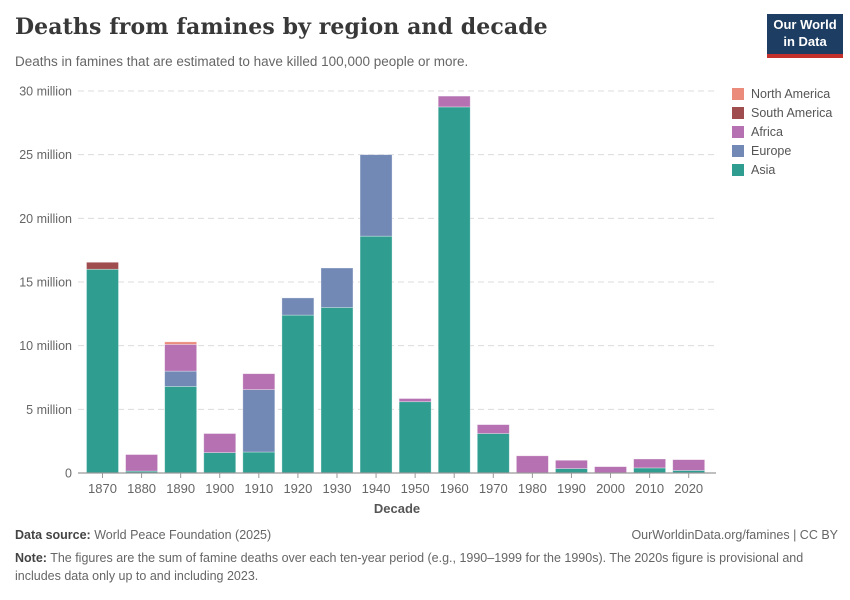  Describe the element at coordinates (220, 443) in the screenshot. I see `bar-segment-africa-1900` at that location.